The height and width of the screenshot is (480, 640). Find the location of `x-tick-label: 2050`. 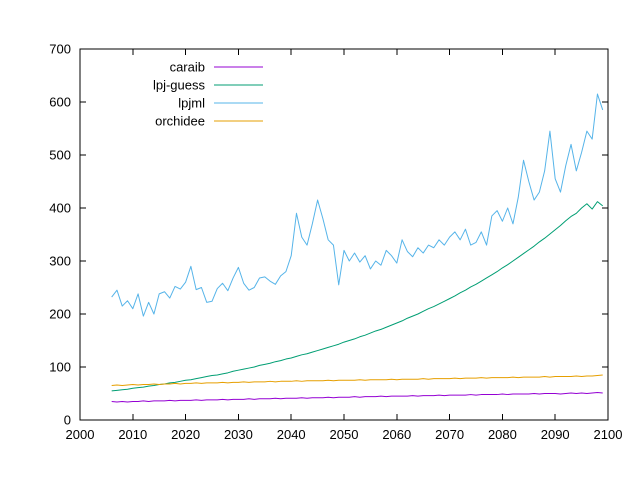

x-tick-label: 2050 is located at coordinates (344, 434).